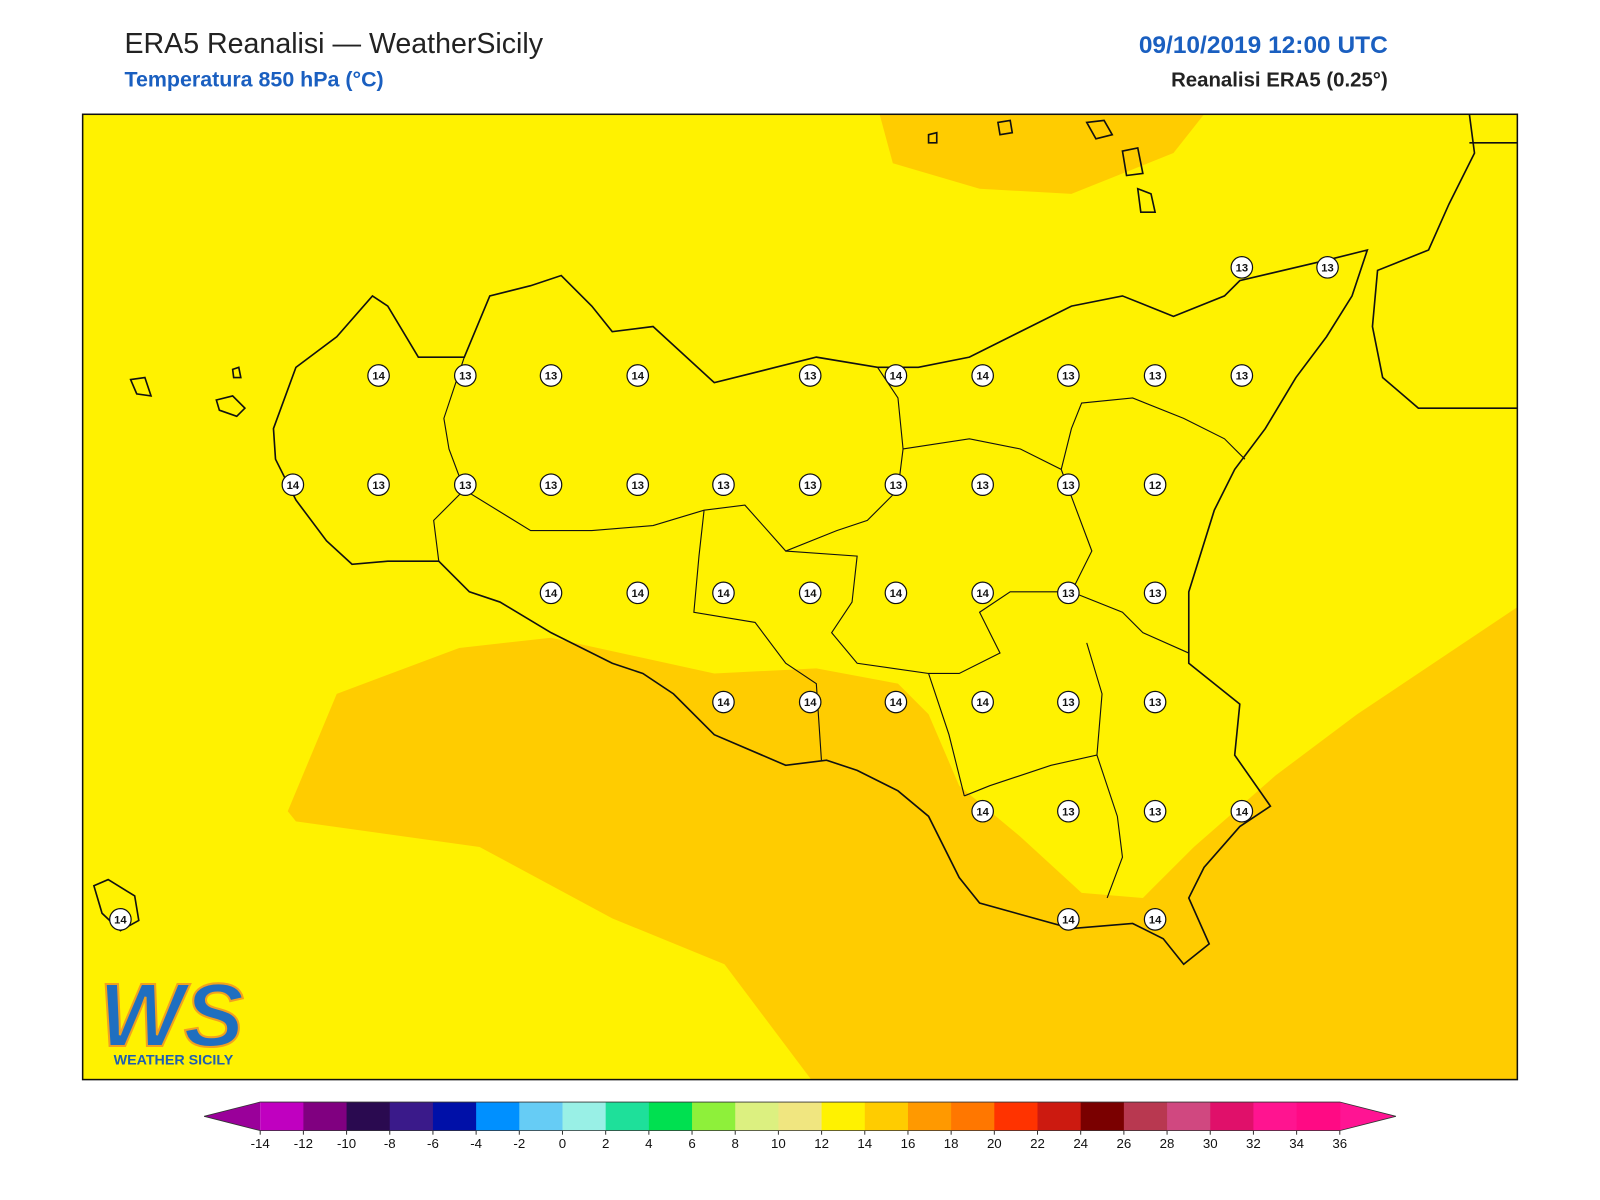 This screenshot has width=1600, height=1200. What do you see at coordinates (1279, 81) in the screenshot?
I see `source: Reanalisi ERA5 (0.25°)` at bounding box center [1279, 81].